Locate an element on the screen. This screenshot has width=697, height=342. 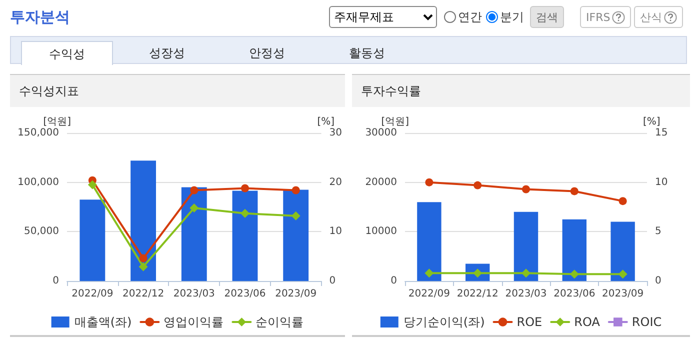
text: 산식 is located at coordinates (651, 17).